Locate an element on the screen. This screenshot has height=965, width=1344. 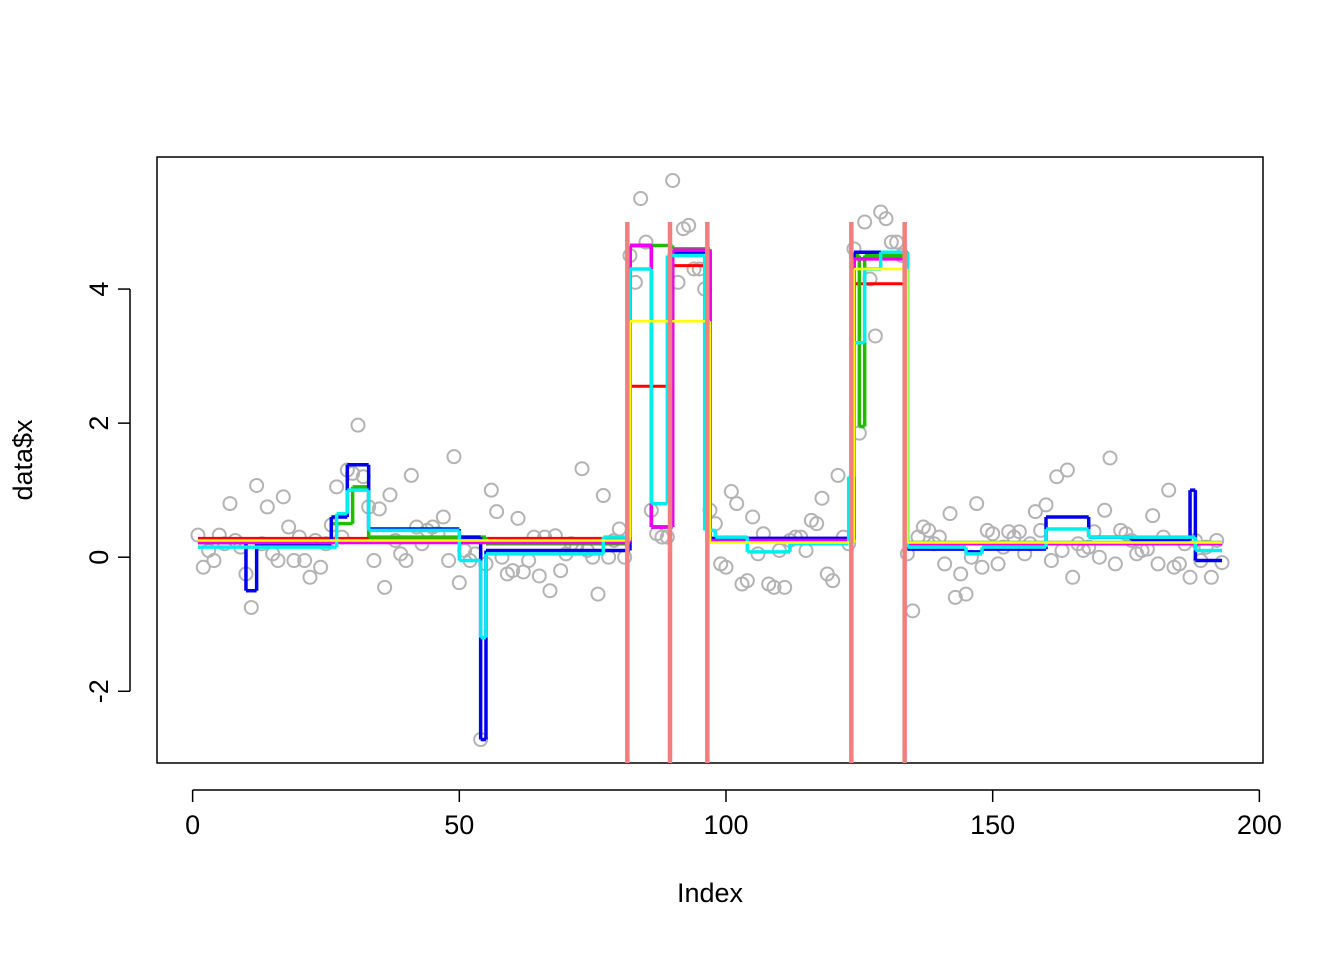
y-axis-label: data$x is located at coordinates (23, 460).